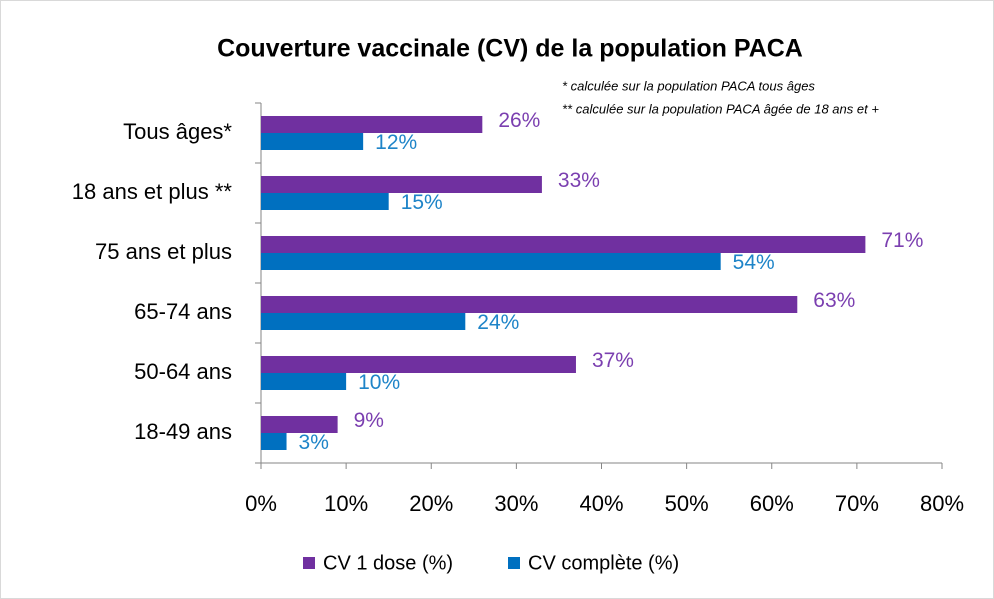 The width and height of the screenshot is (994, 599). What do you see at coordinates (422, 202) in the screenshot?
I see `data-label: 15%` at bounding box center [422, 202].